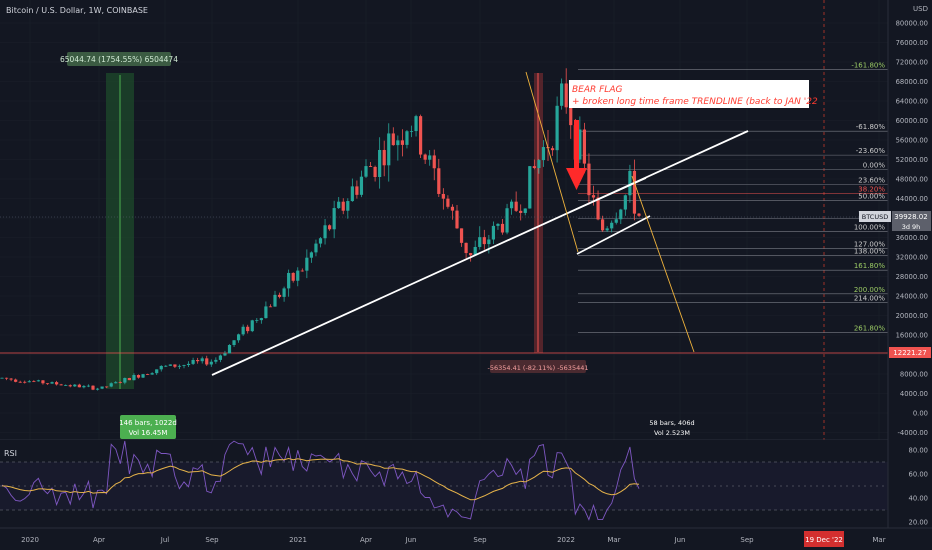 This screenshot has width=932, height=550. Describe the element at coordinates (918, 475) in the screenshot. I see `rsi-tick-1: 60.00` at that location.